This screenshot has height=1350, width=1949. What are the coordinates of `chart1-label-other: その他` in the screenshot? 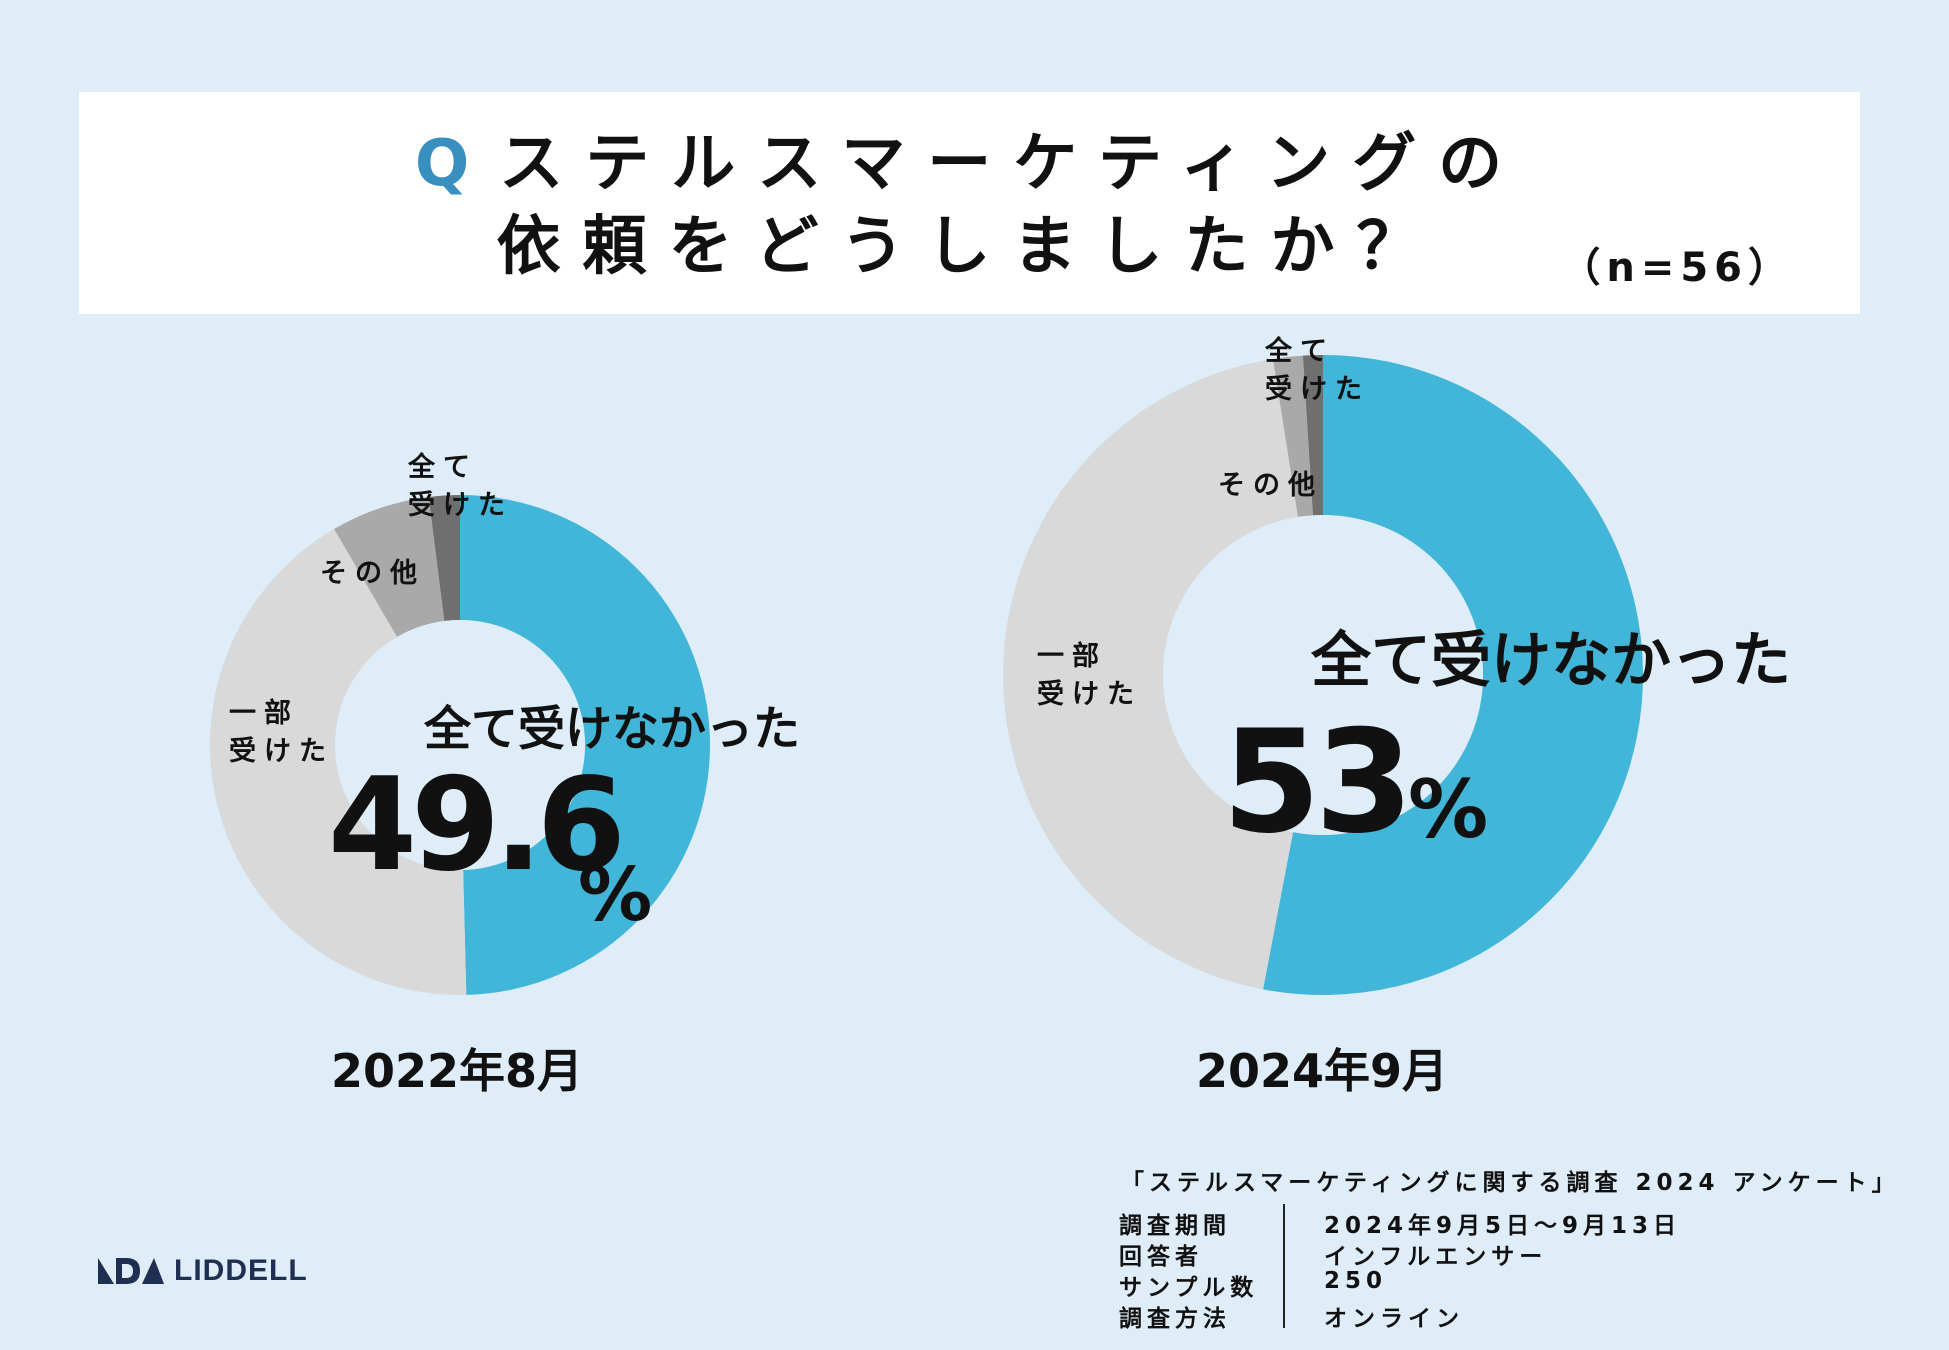 It's located at (372, 573).